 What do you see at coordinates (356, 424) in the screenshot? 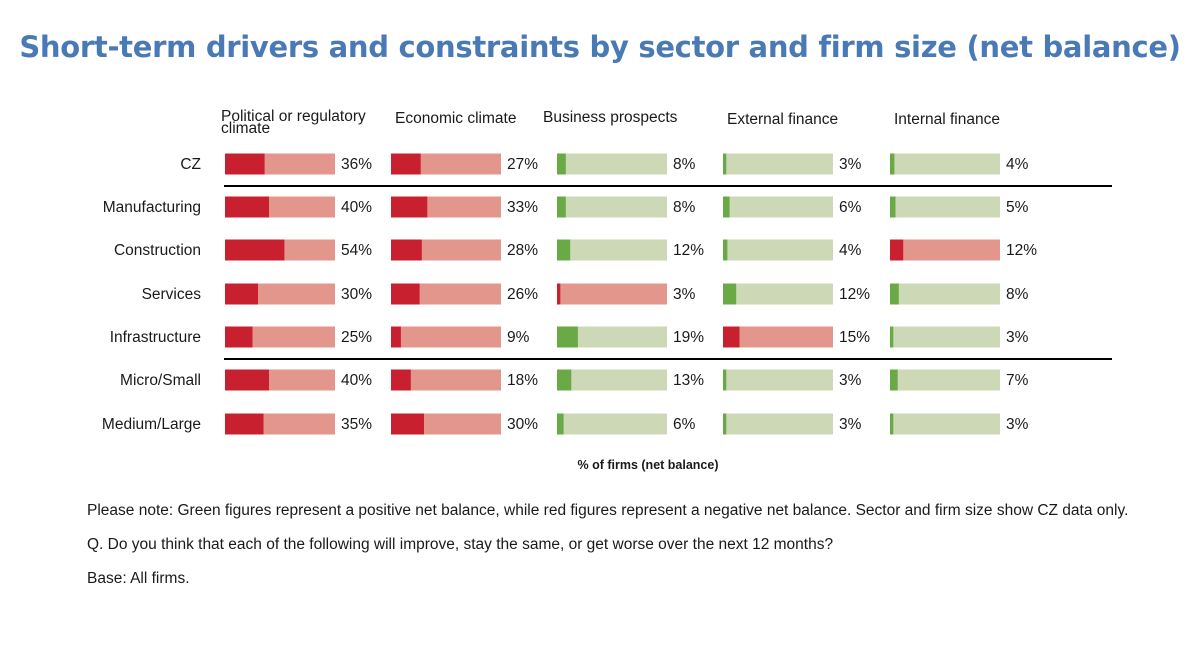
I see `data-label: 35%` at bounding box center [356, 424].